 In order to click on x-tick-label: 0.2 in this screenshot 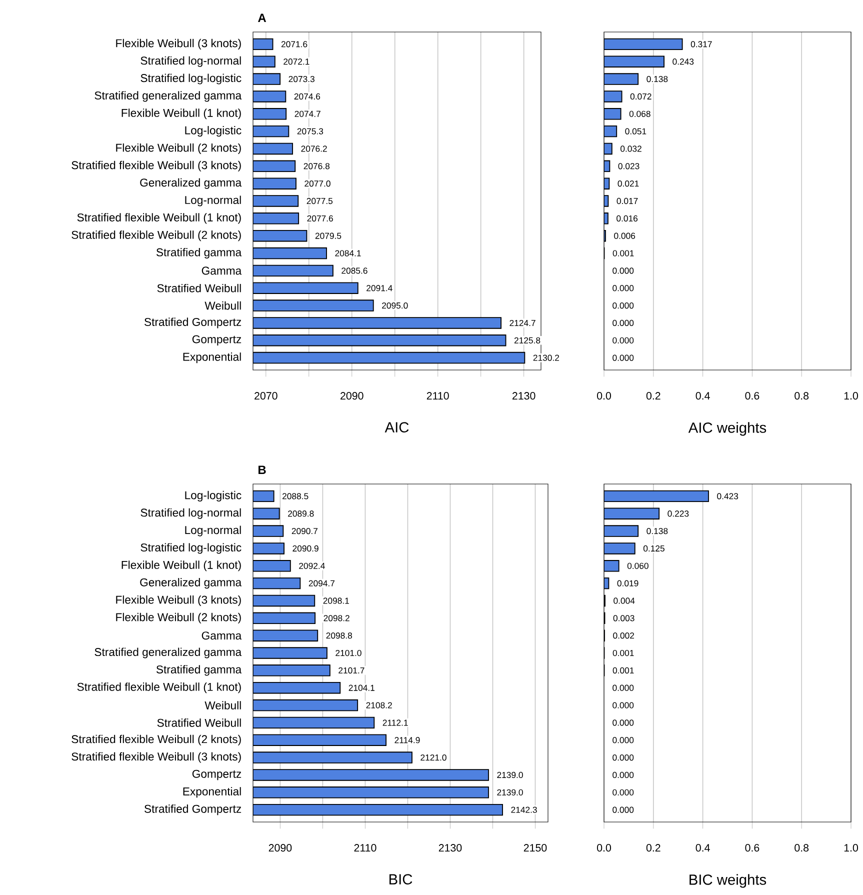, I will do `click(653, 396)`.